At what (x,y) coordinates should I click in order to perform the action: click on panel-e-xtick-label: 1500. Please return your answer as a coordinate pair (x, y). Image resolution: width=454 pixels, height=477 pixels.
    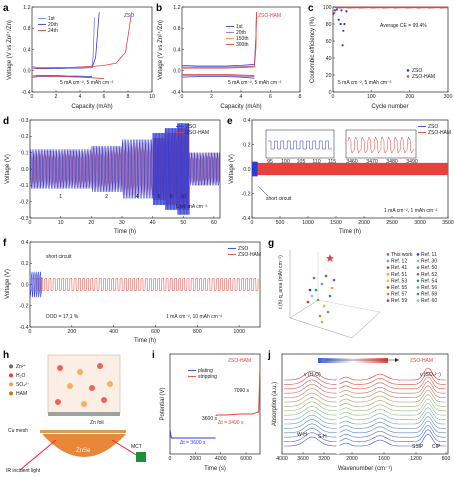
    Looking at the image, I should click on (336, 223).